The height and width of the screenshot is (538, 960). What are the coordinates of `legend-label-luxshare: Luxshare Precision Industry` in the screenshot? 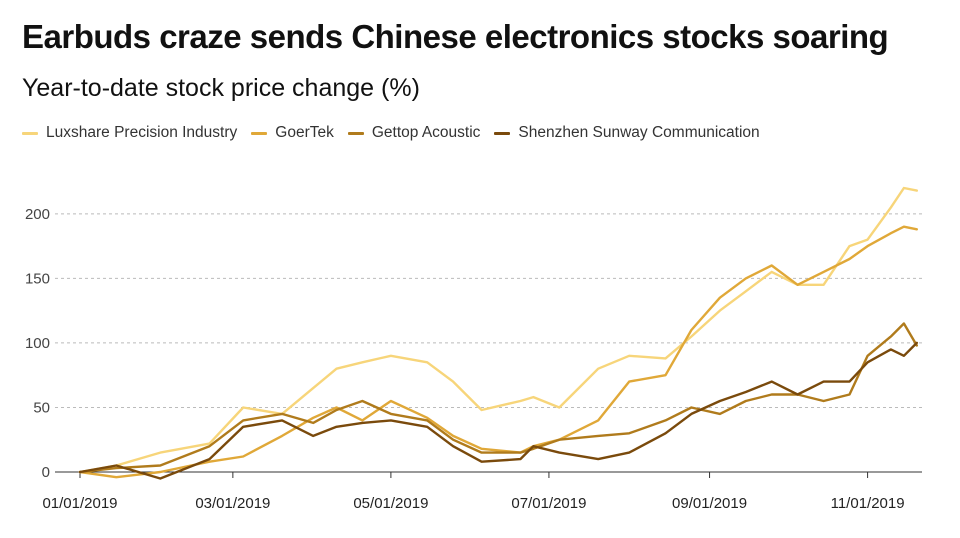 It's located at (142, 132).